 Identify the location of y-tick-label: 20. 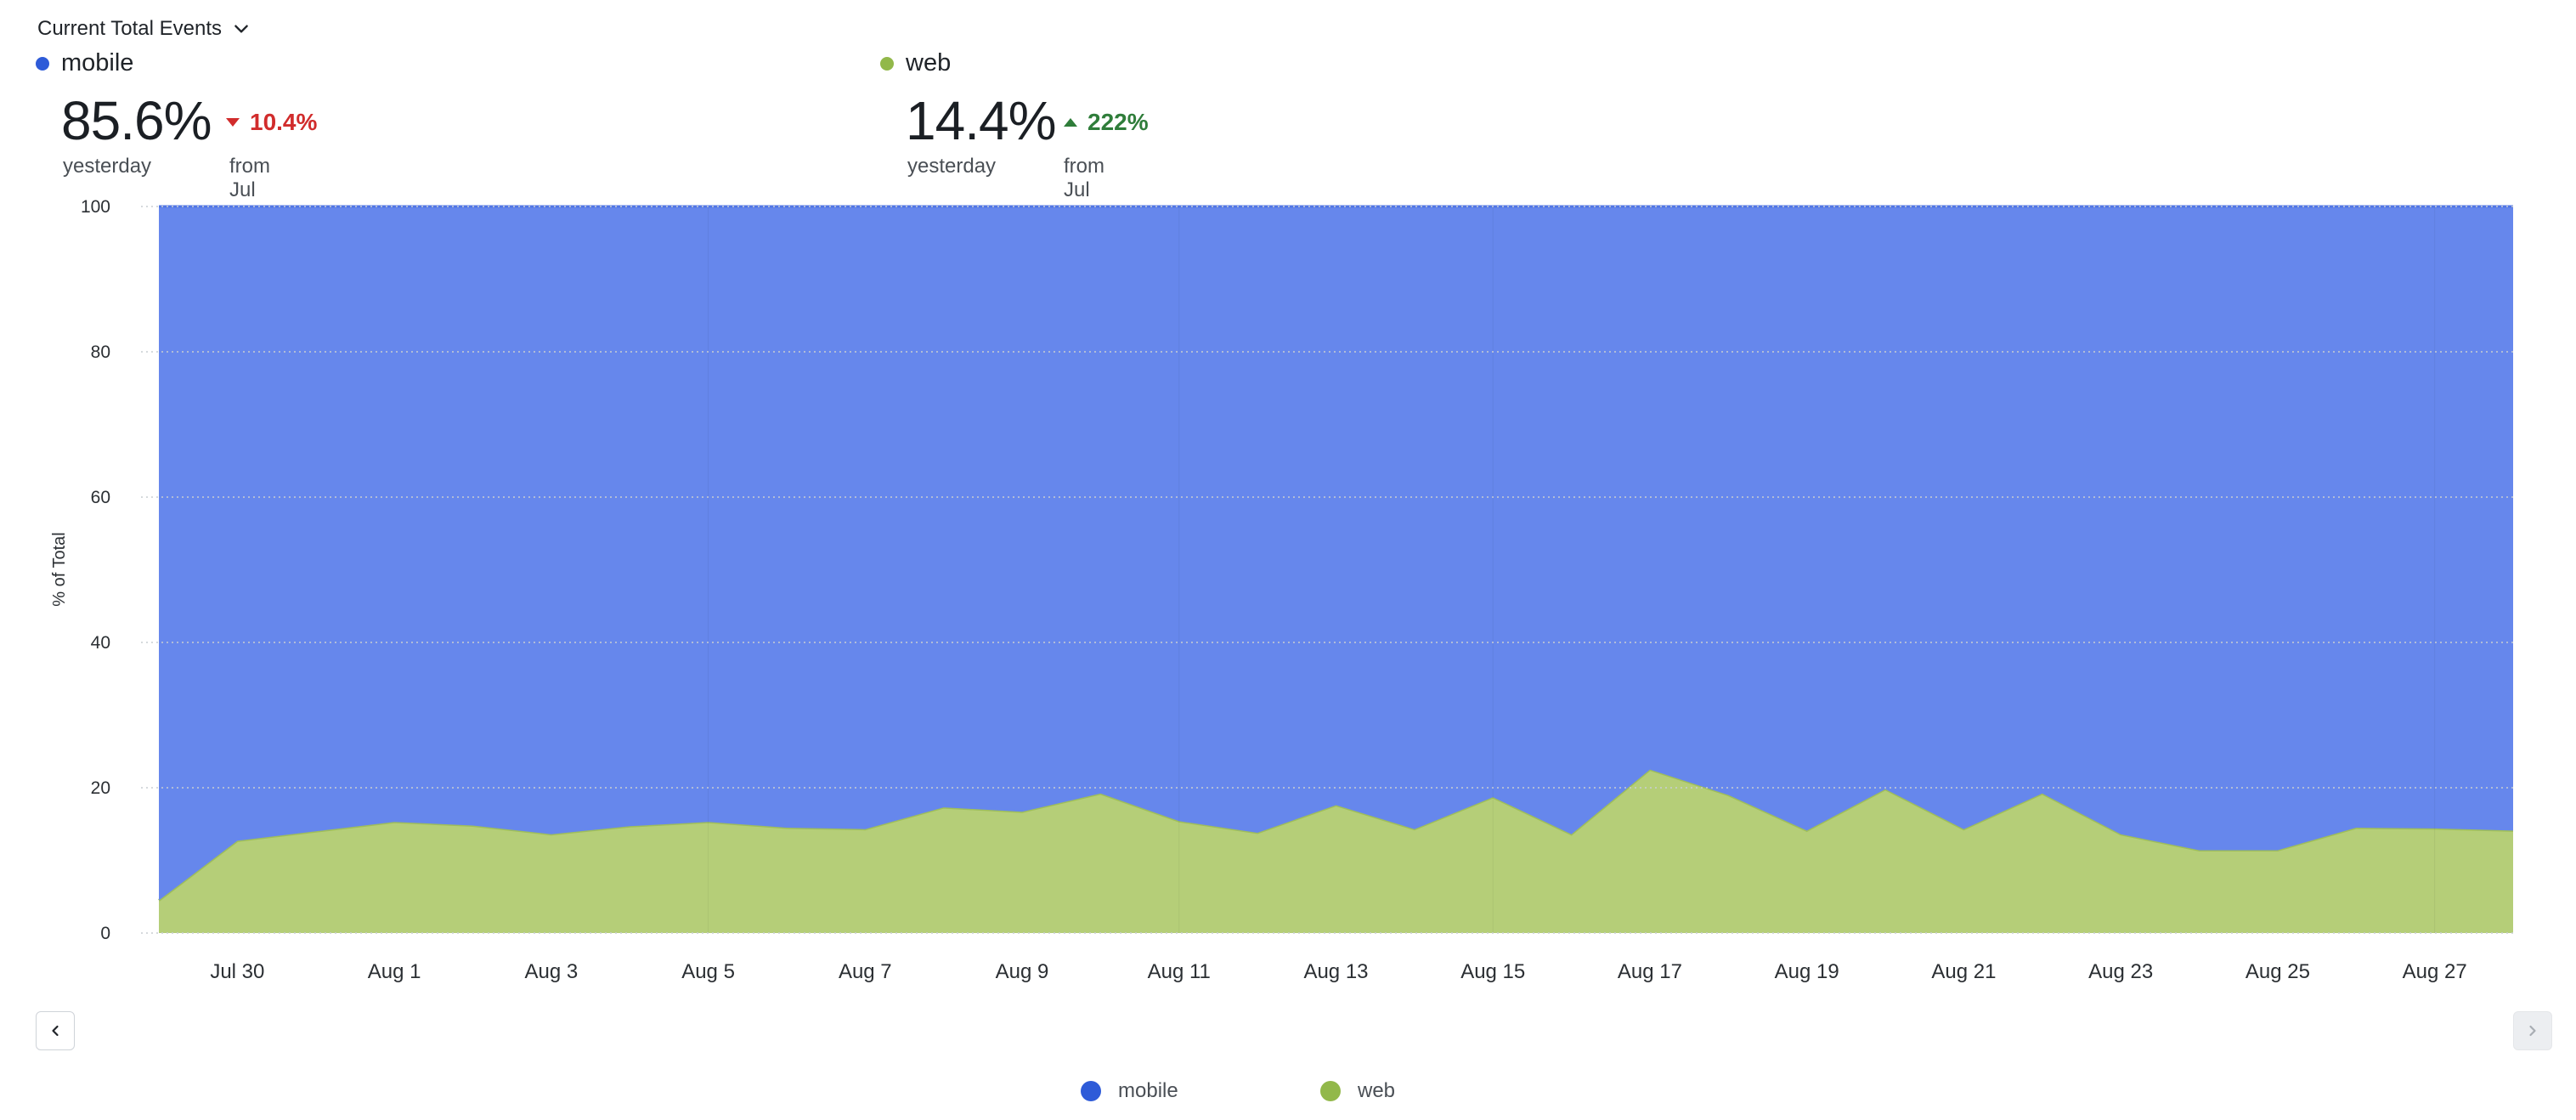
(100, 788).